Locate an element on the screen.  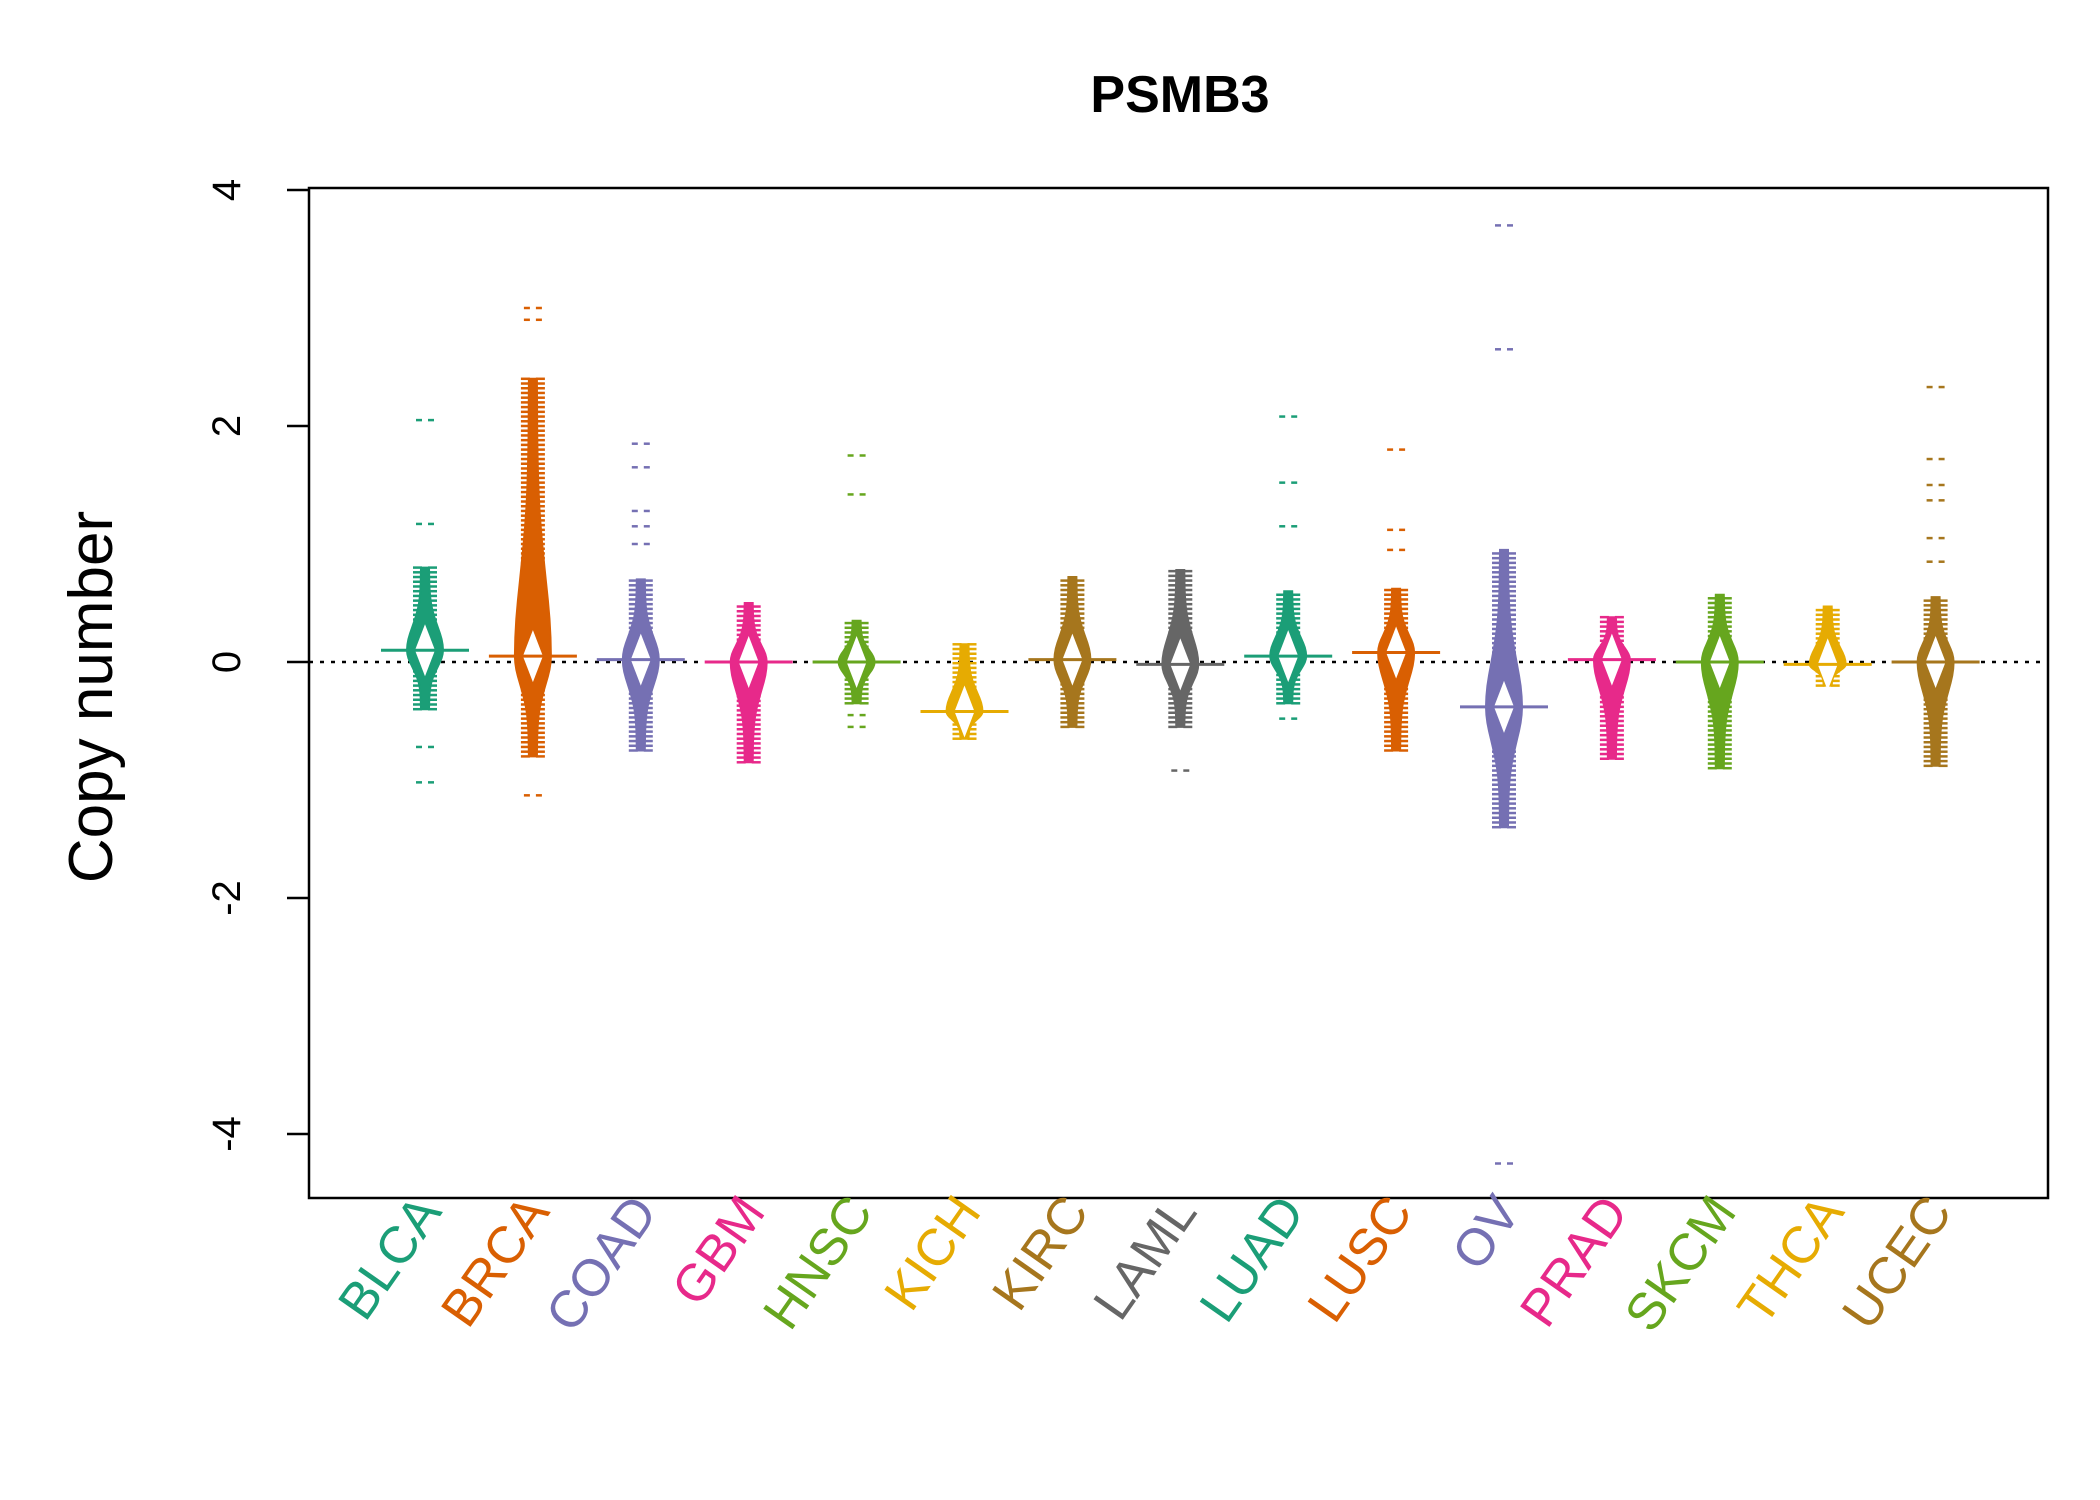
x-category-label: BRCA is located at coordinates (495, 1261).